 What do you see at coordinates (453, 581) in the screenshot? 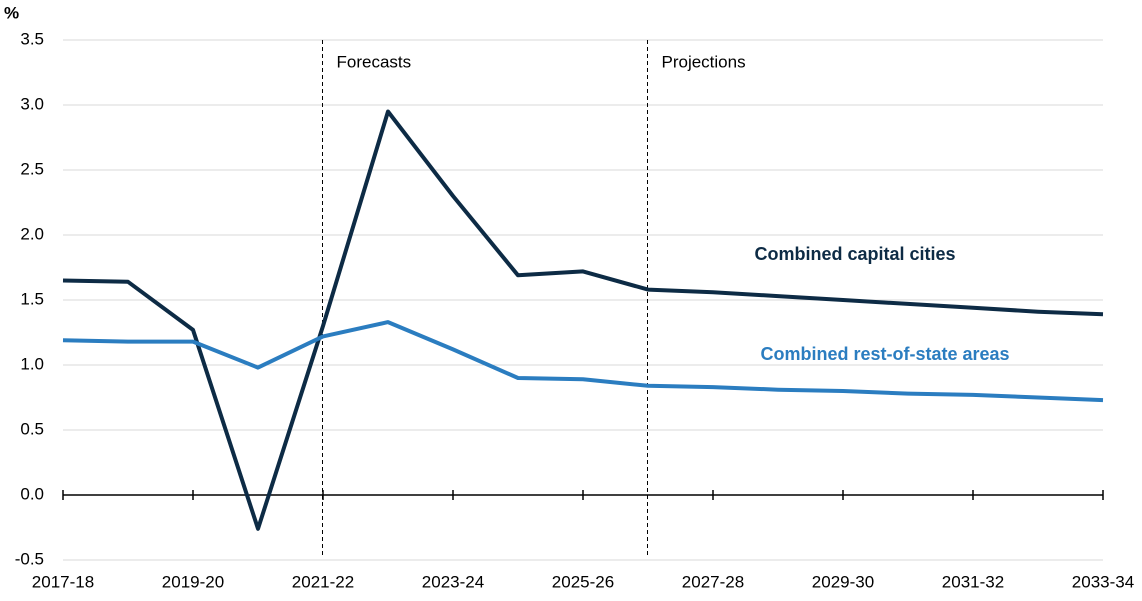
I see `x-tick-label: 2023-24` at bounding box center [453, 581].